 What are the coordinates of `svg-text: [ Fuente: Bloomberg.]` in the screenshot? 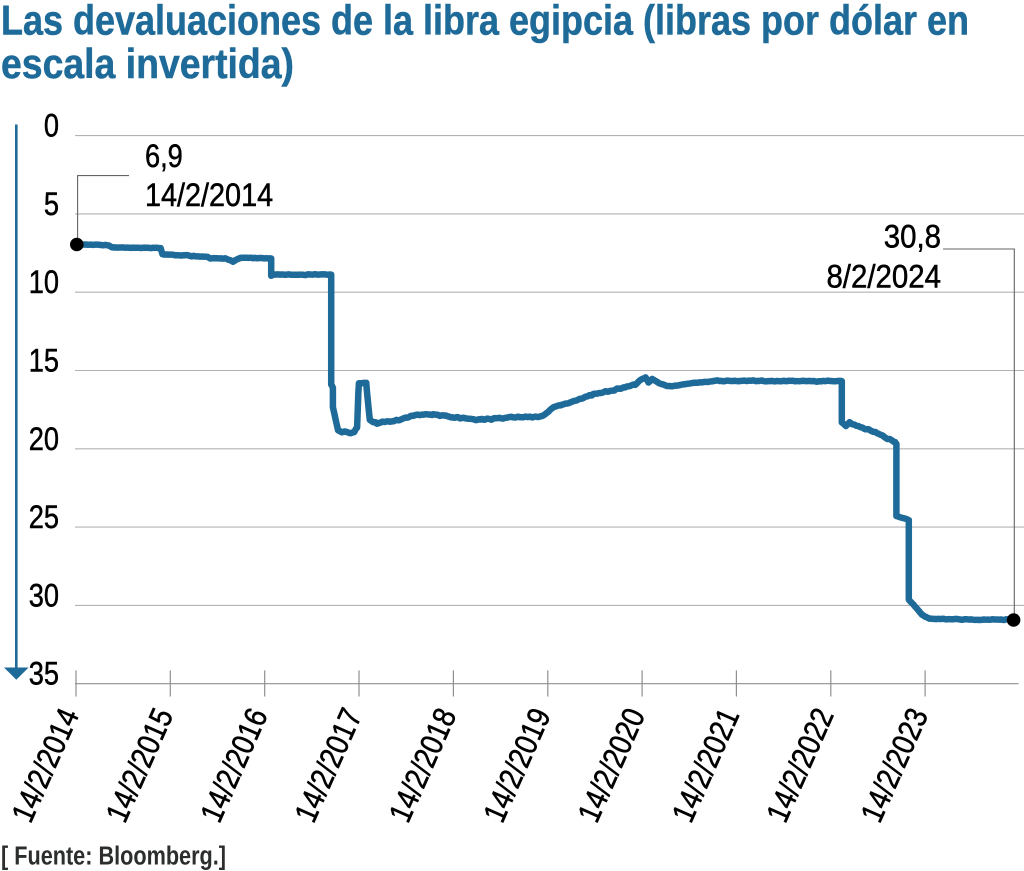 It's located at (113, 857).